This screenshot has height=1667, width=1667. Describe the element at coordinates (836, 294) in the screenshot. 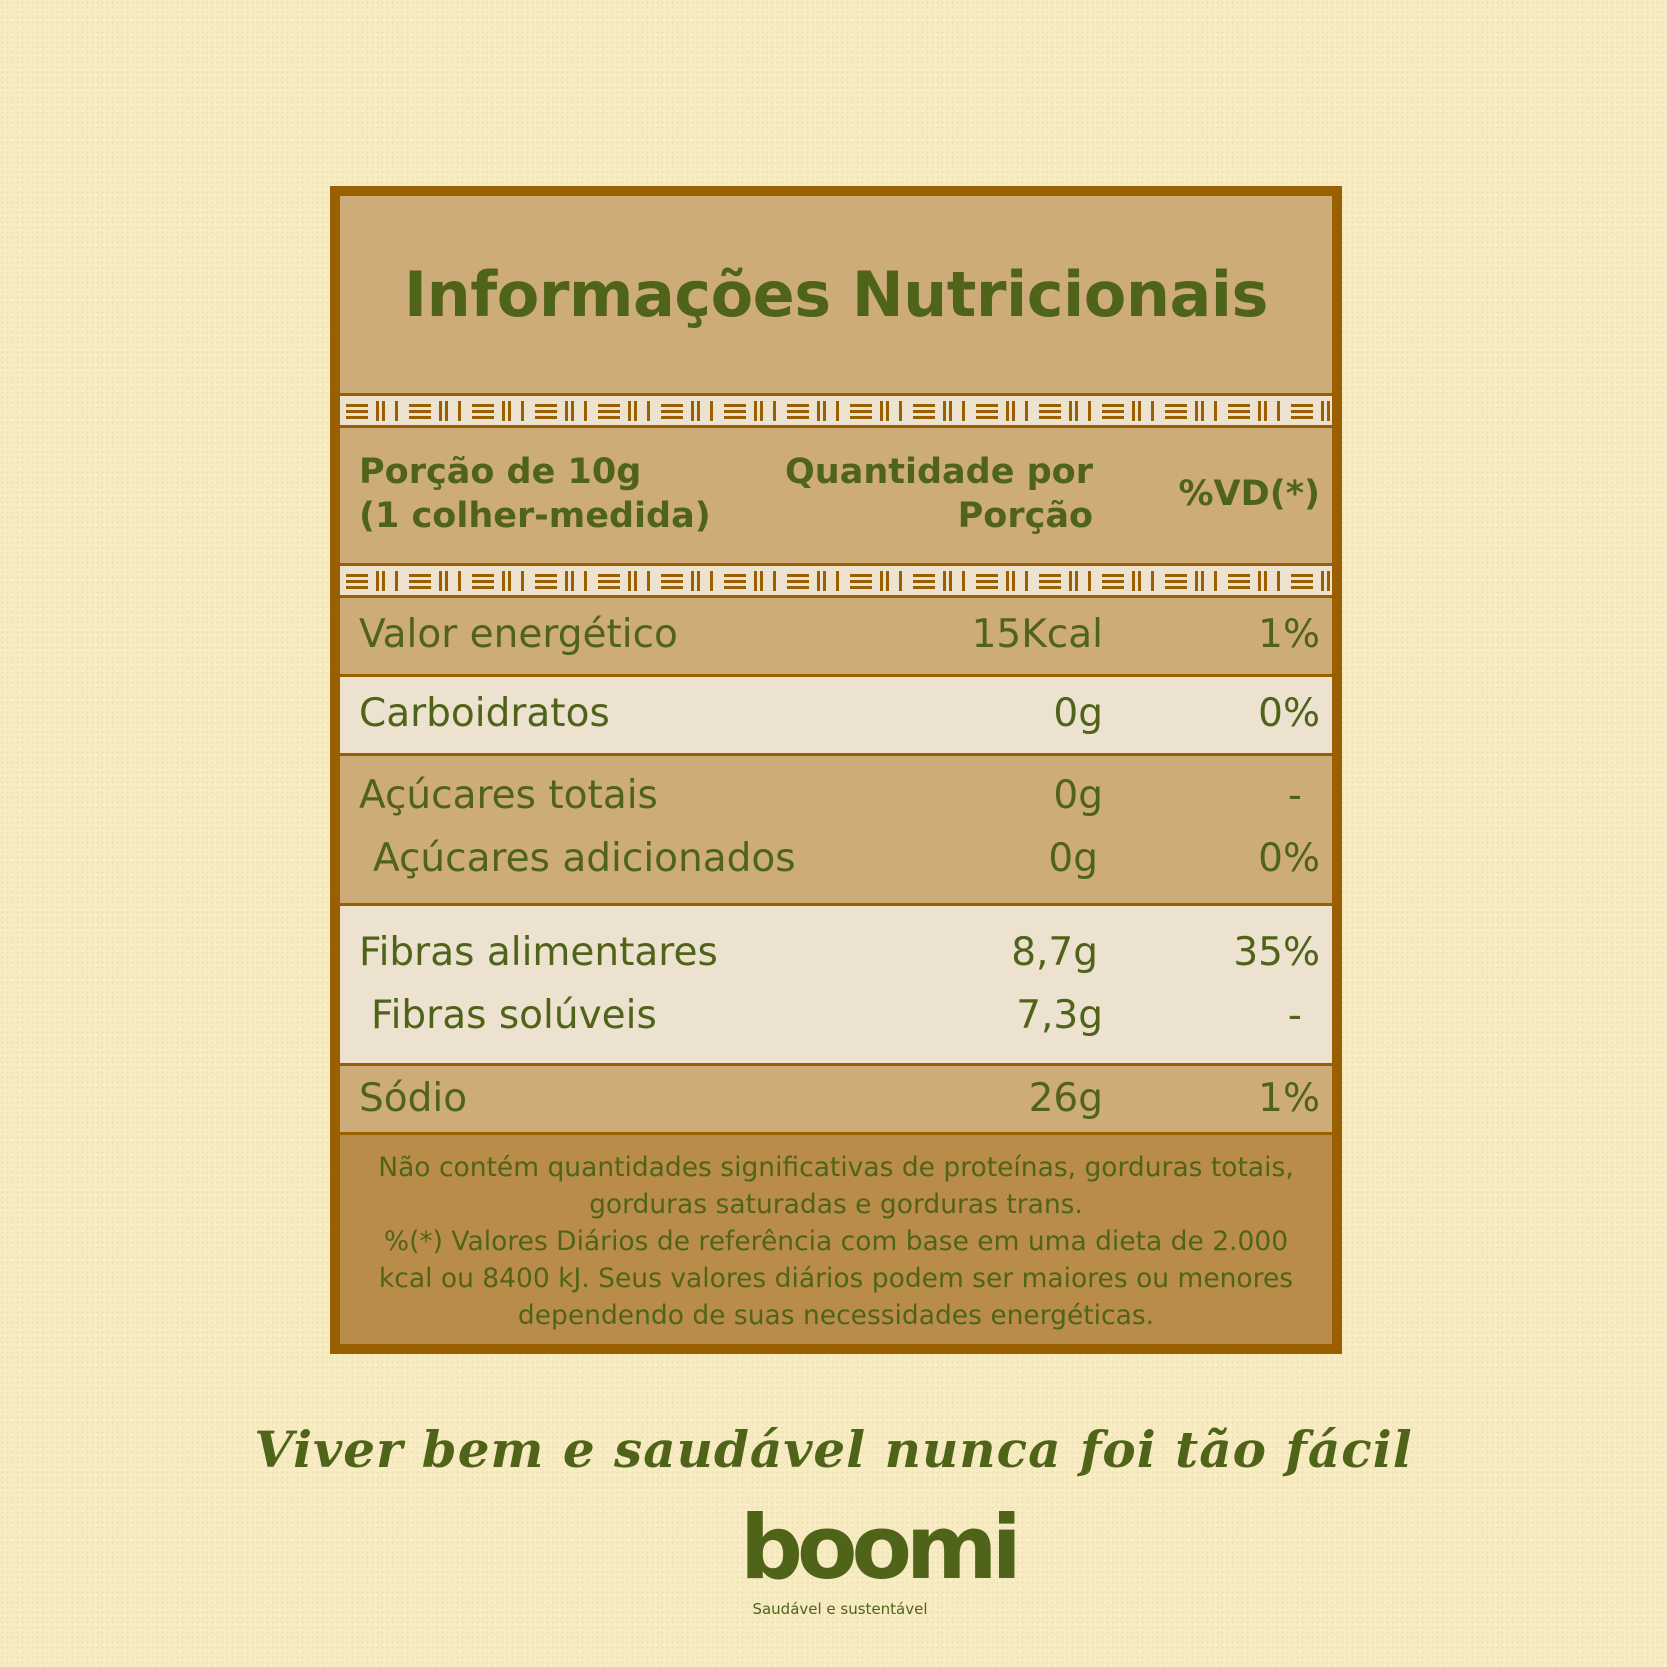

I see `panel-title: Informações Nutricionais` at that location.